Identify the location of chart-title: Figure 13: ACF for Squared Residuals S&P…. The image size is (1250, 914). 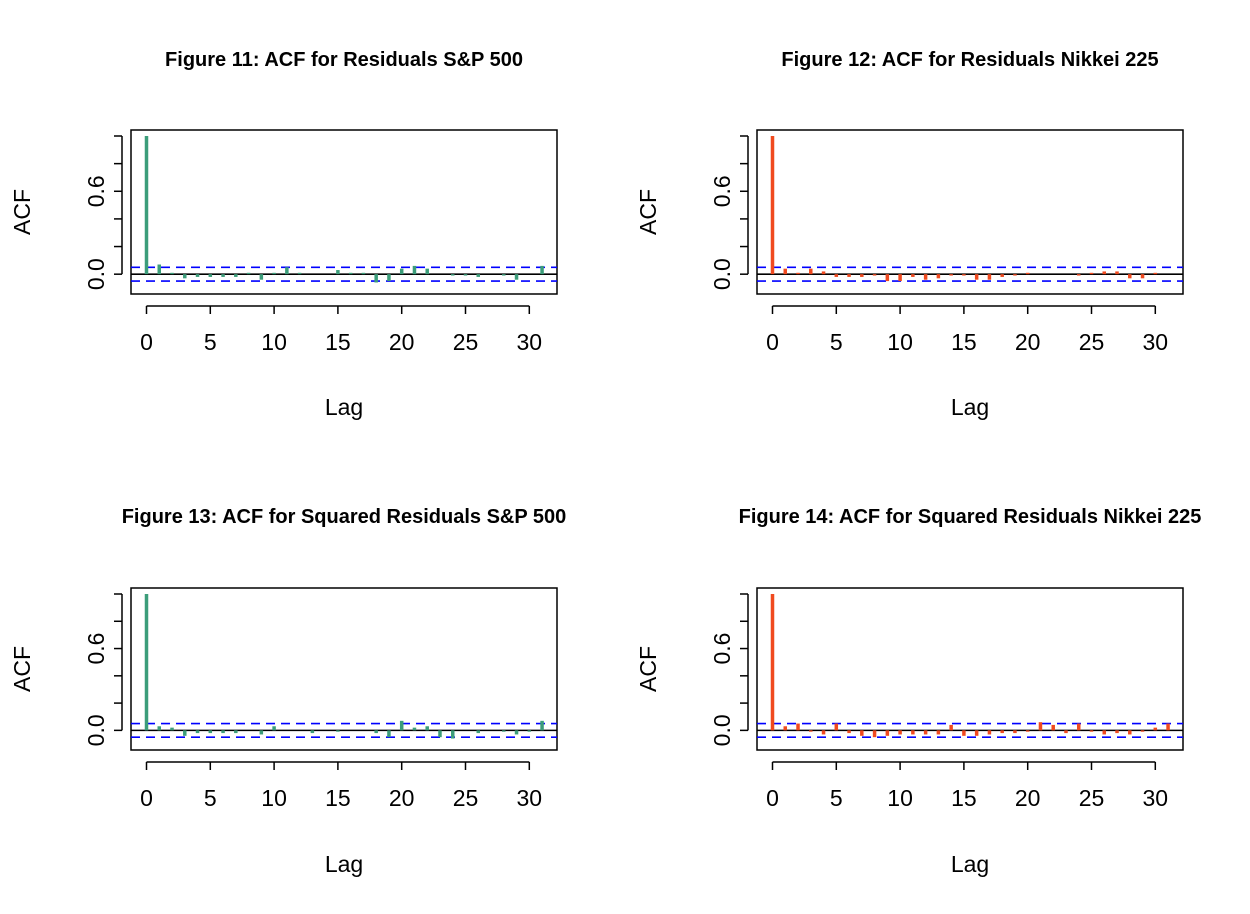
(344, 517).